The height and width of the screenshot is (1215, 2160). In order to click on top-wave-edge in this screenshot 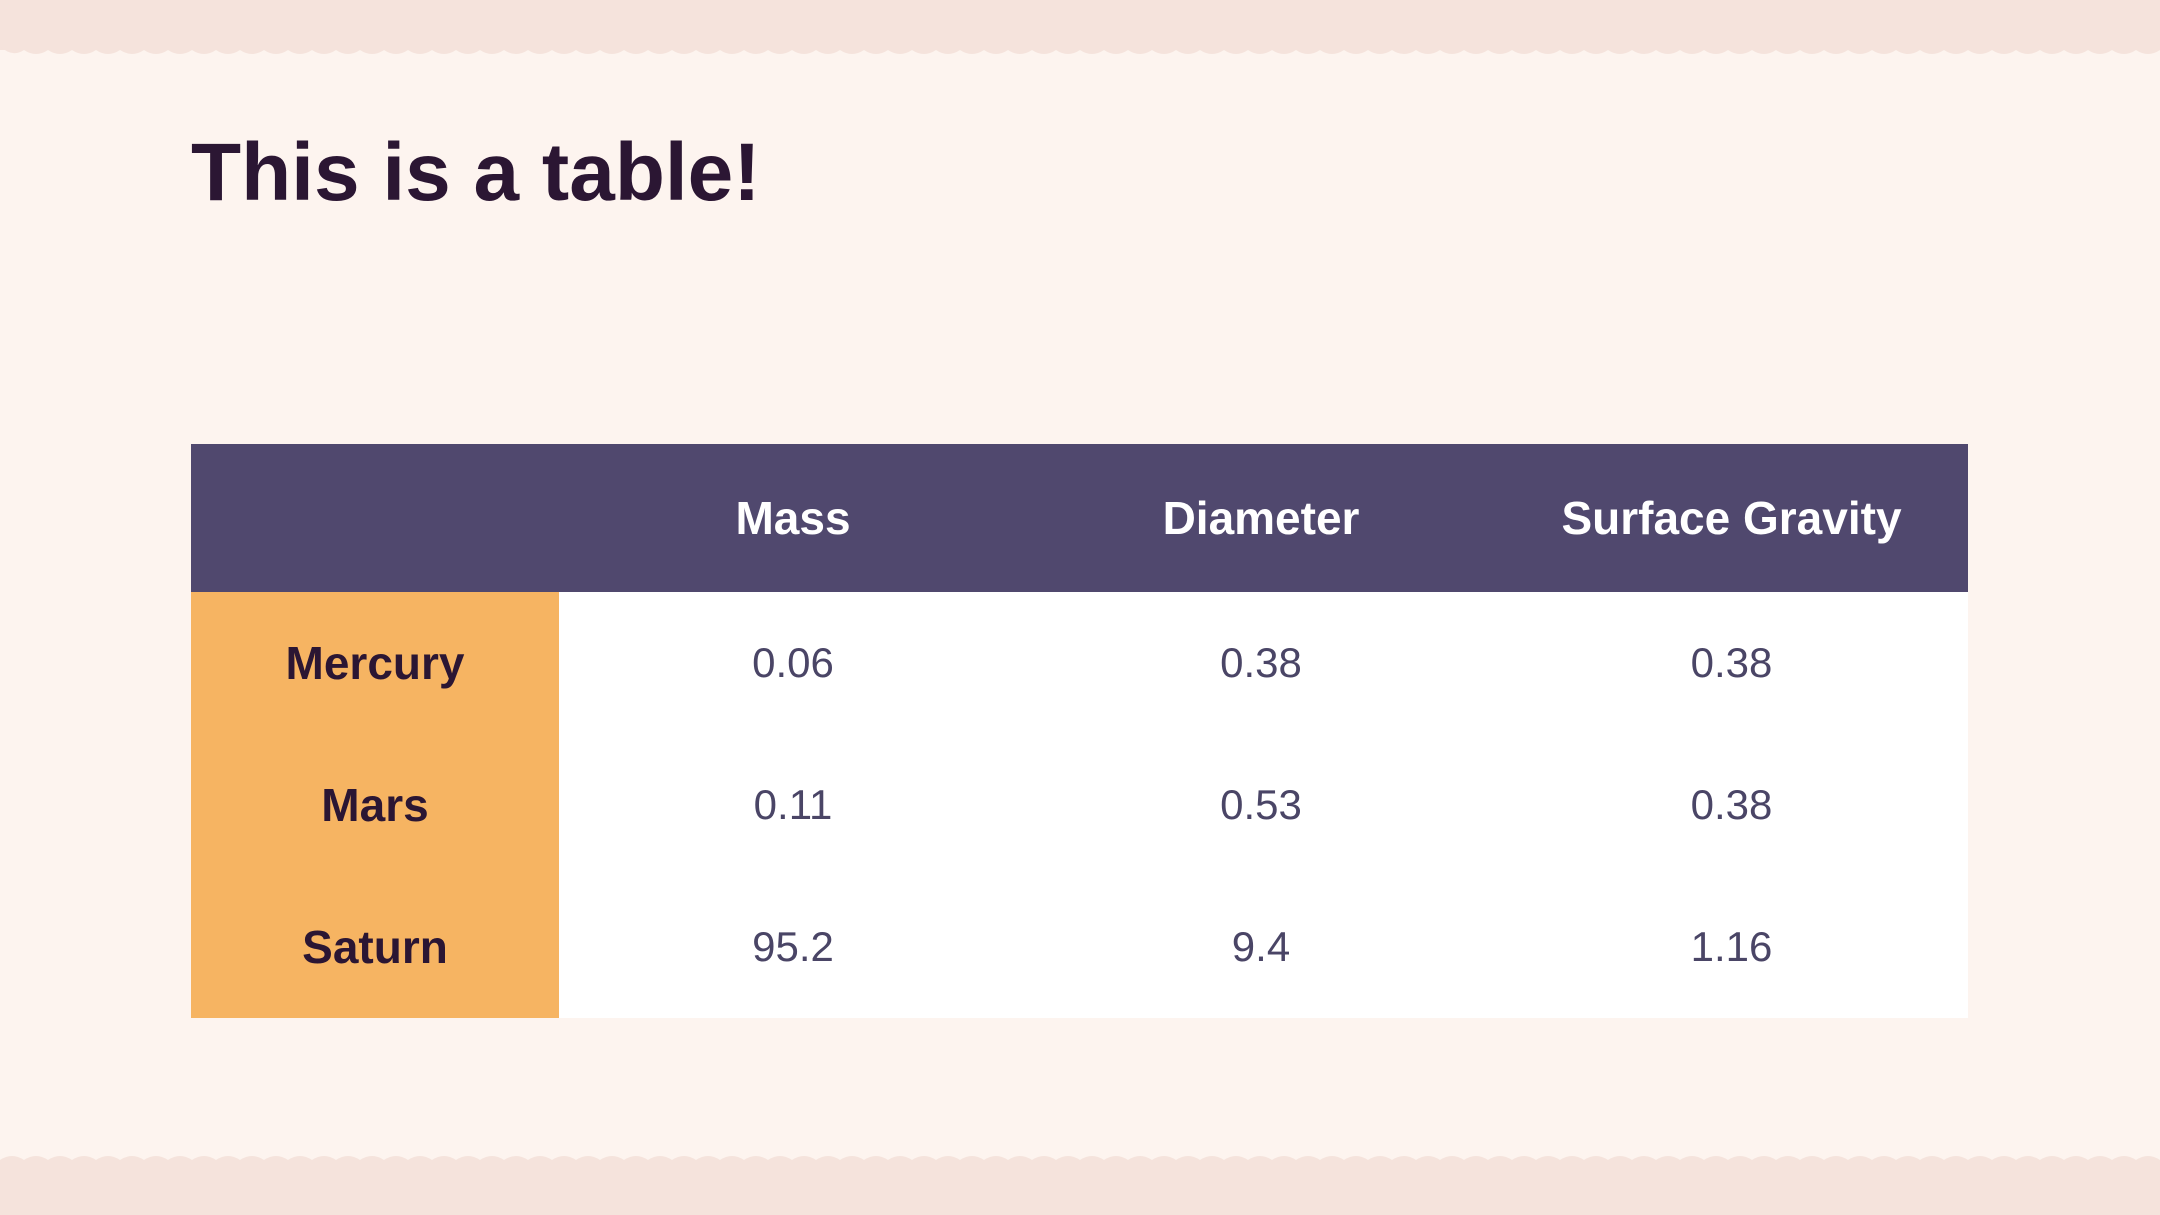, I will do `click(1080, 50)`.